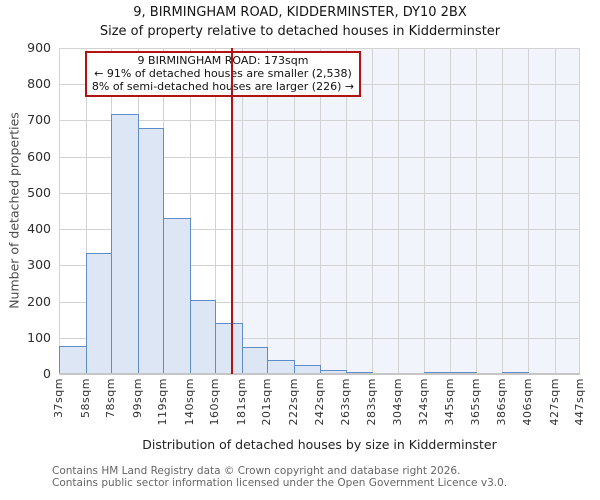 This screenshot has width=600, height=500. Describe the element at coordinates (39, 83) in the screenshot. I see `y-tick-label: 800` at that location.